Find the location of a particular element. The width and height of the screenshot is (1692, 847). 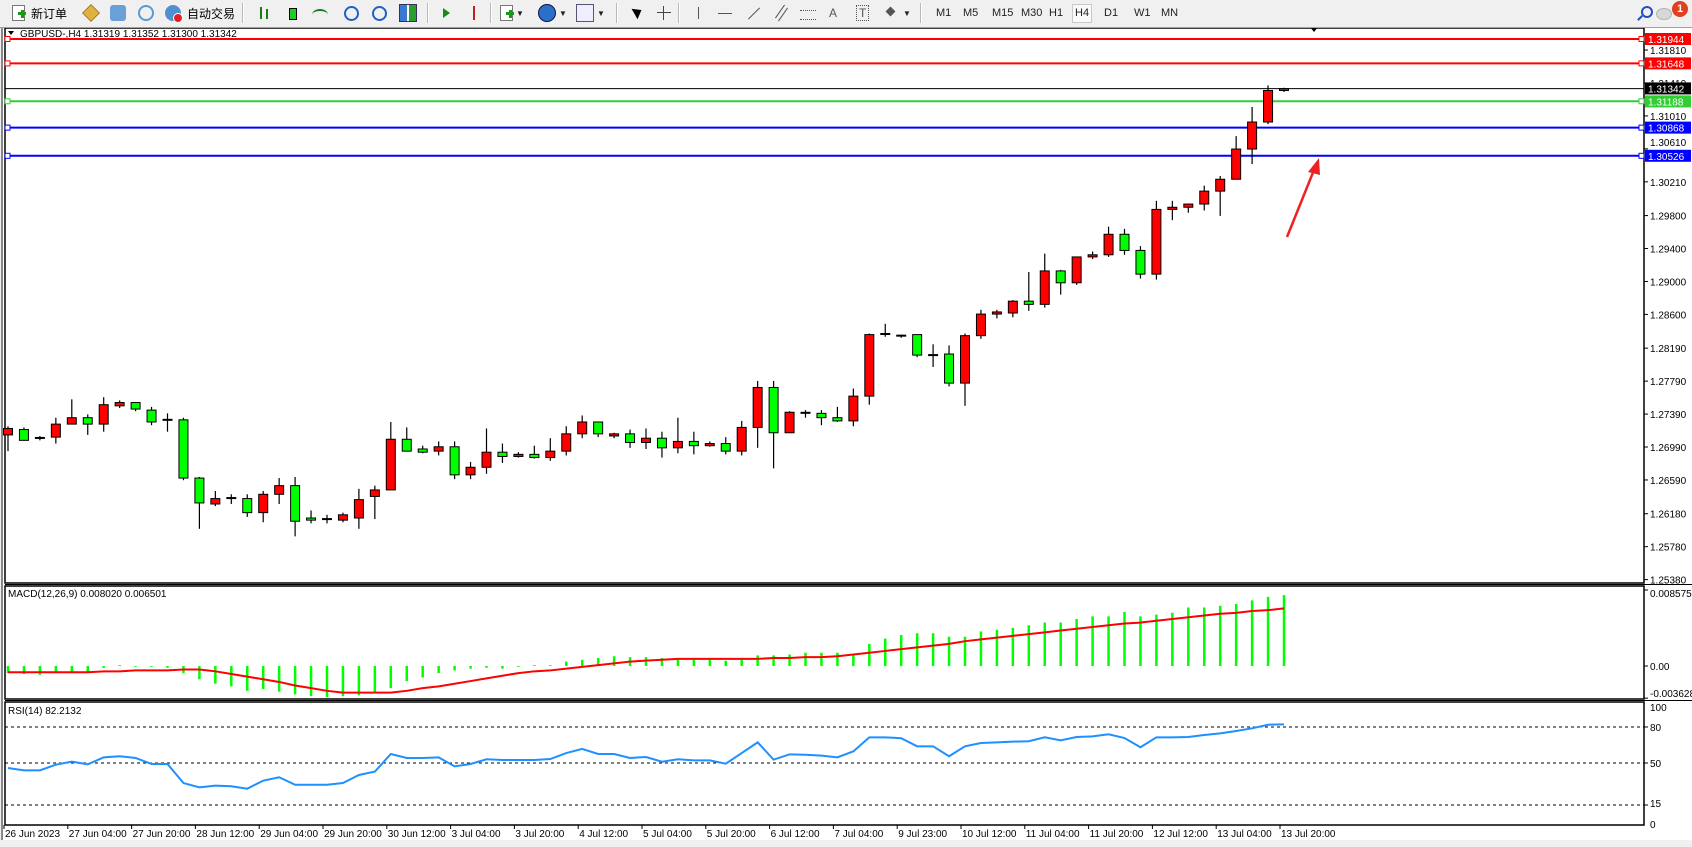

chevron-down-icon: ▼ is located at coordinates (563, 13).